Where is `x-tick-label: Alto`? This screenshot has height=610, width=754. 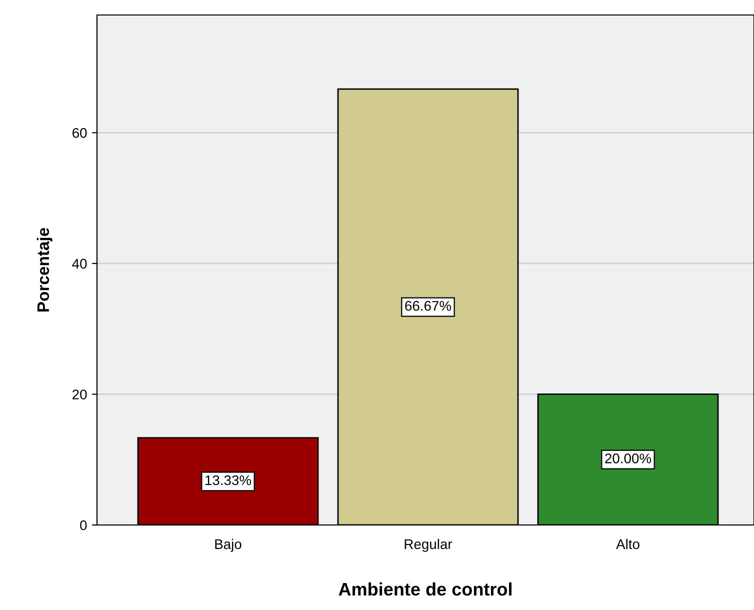 x-tick-label: Alto is located at coordinates (628, 544).